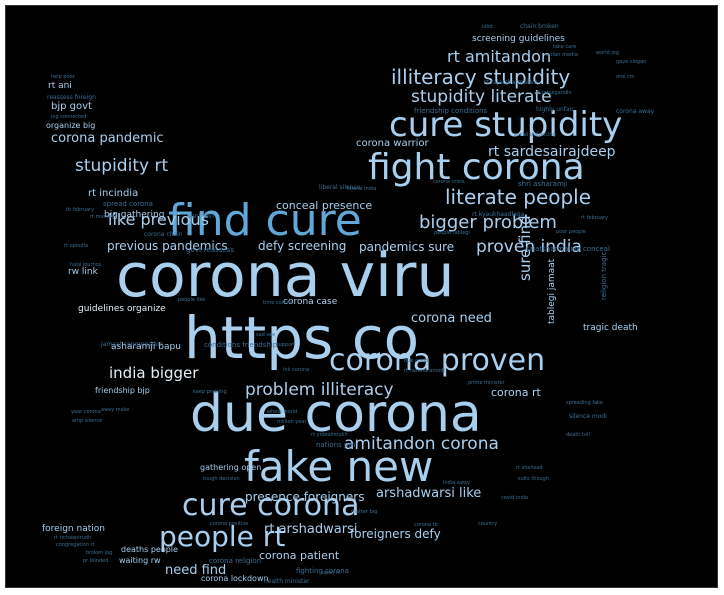 Image resolution: width=724 pixels, height=595 pixels. I want to click on word-matter-big: matter big, so click(364, 512).